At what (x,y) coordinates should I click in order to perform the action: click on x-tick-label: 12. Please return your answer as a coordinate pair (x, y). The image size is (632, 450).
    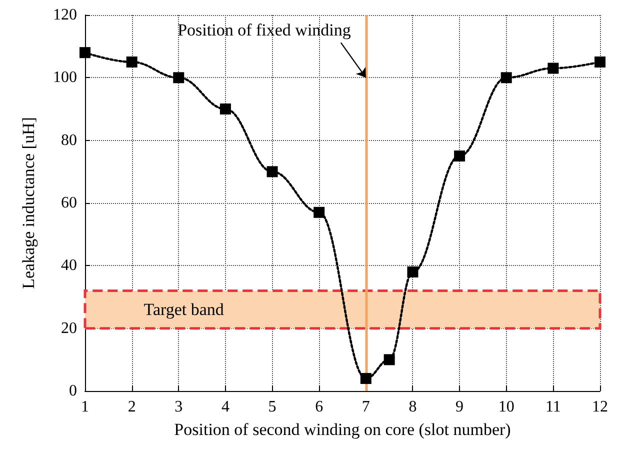
    Looking at the image, I should click on (600, 407).